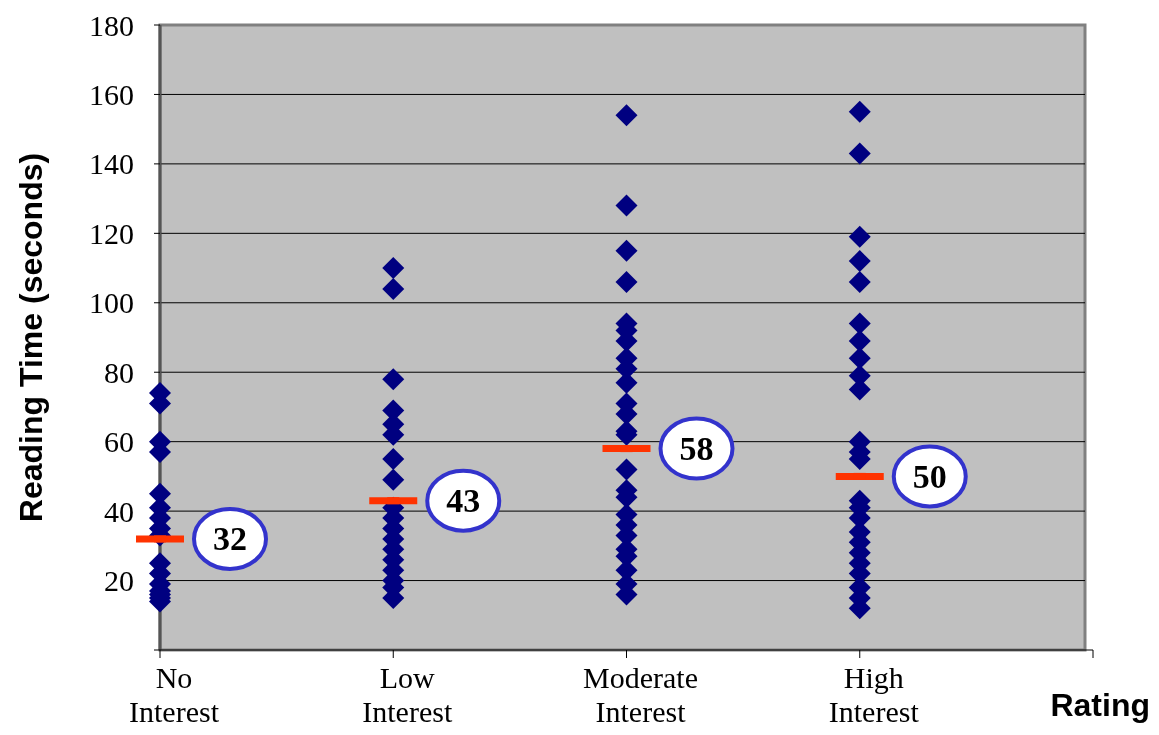 This screenshot has width=1159, height=735. Describe the element at coordinates (407, 694) in the screenshot. I see `x-tick-label: Low Interest` at that location.